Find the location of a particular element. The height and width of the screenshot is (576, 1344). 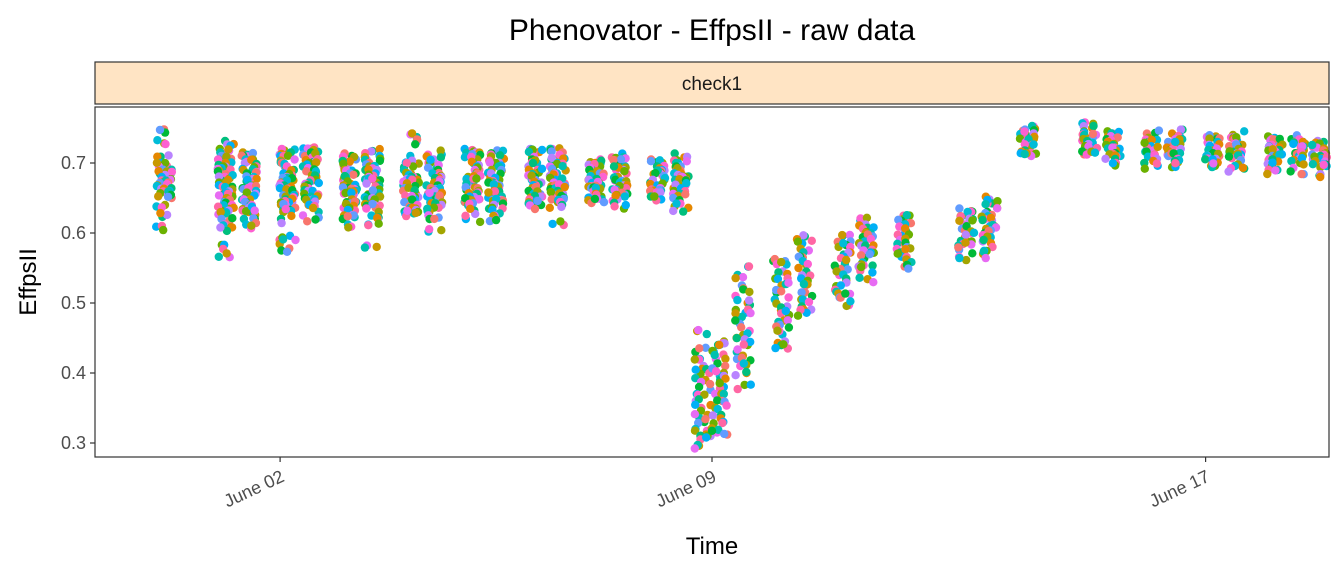

y-tick-label: 0.5 is located at coordinates (73, 303).